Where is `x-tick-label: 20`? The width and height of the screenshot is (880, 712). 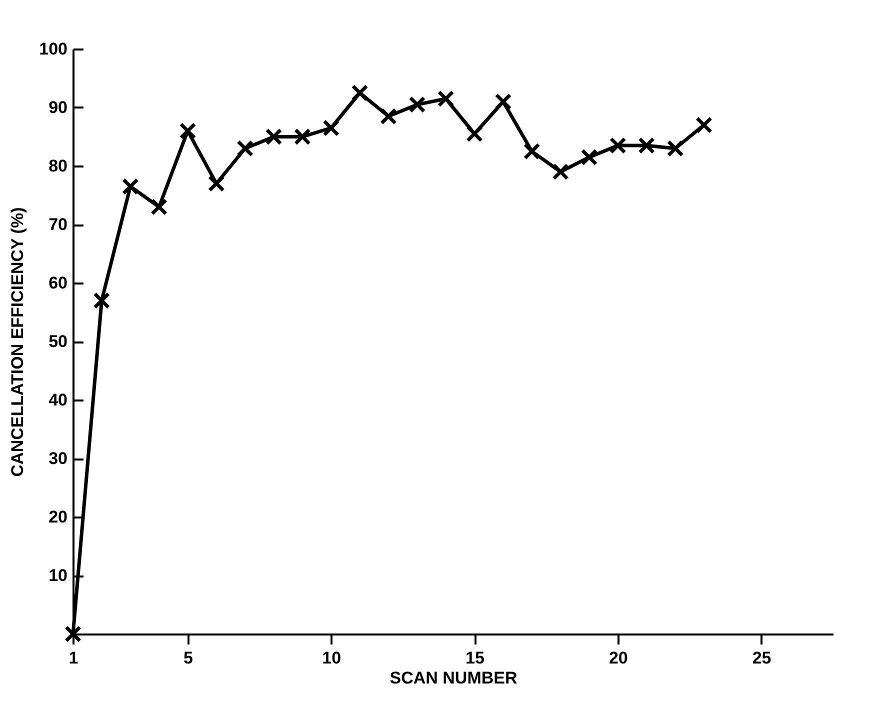
x-tick-label: 20 is located at coordinates (618, 658).